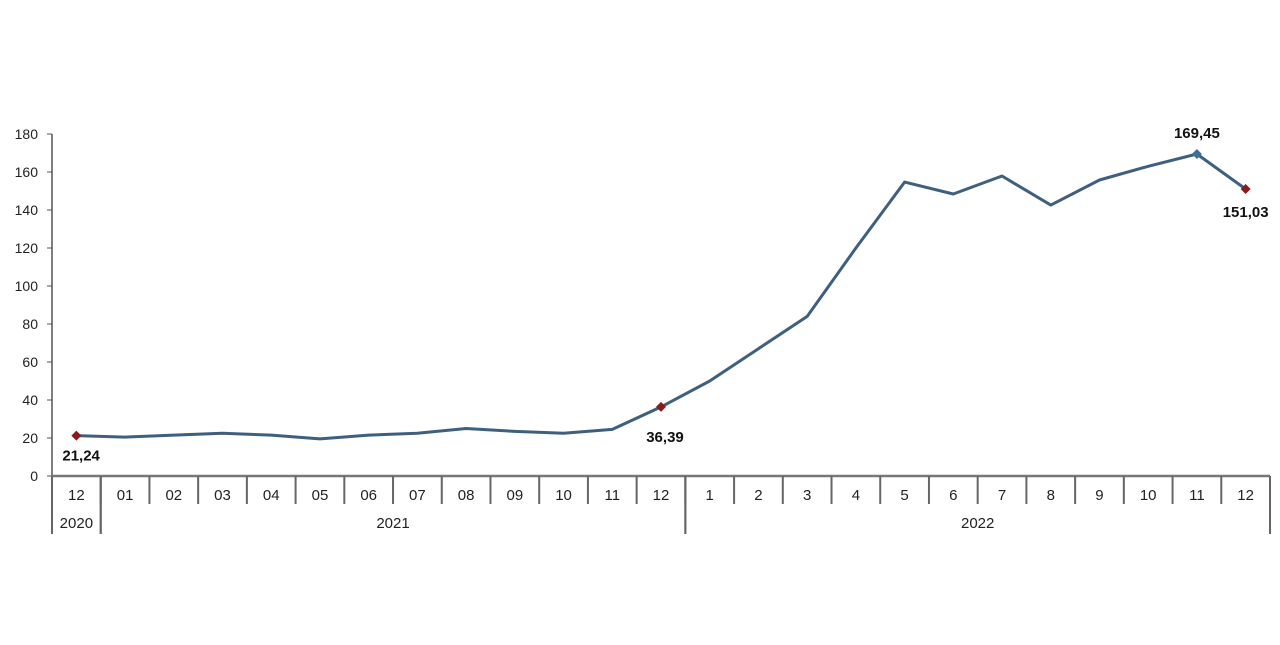 This screenshot has width=1280, height=645. Describe the element at coordinates (34, 305) in the screenshot. I see `y-axis: 0 20 40 60 80 100 120 140 160 180` at that location.